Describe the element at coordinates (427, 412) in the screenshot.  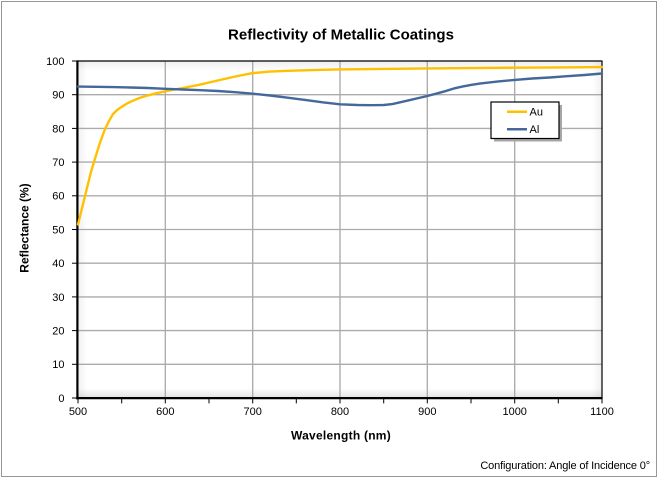
I see `svg-text: 900` at that location.